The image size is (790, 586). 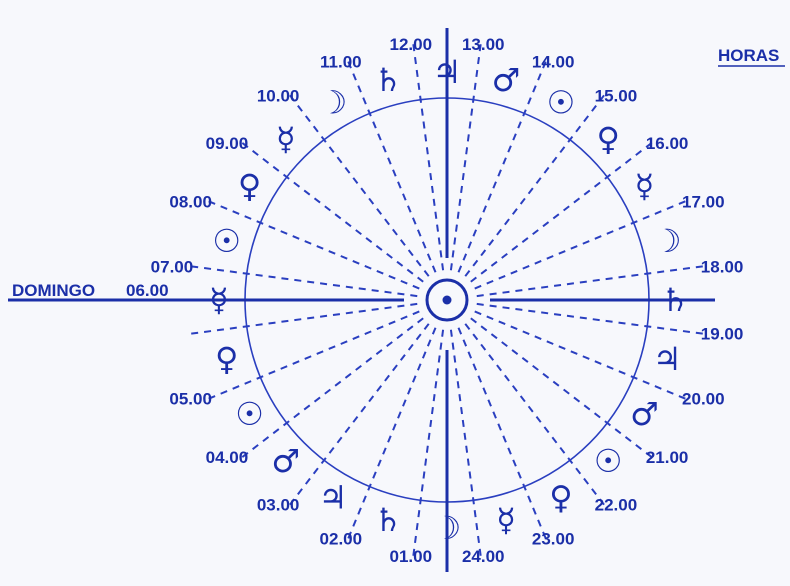 I want to click on hour-label: 23.00, so click(x=553, y=538).